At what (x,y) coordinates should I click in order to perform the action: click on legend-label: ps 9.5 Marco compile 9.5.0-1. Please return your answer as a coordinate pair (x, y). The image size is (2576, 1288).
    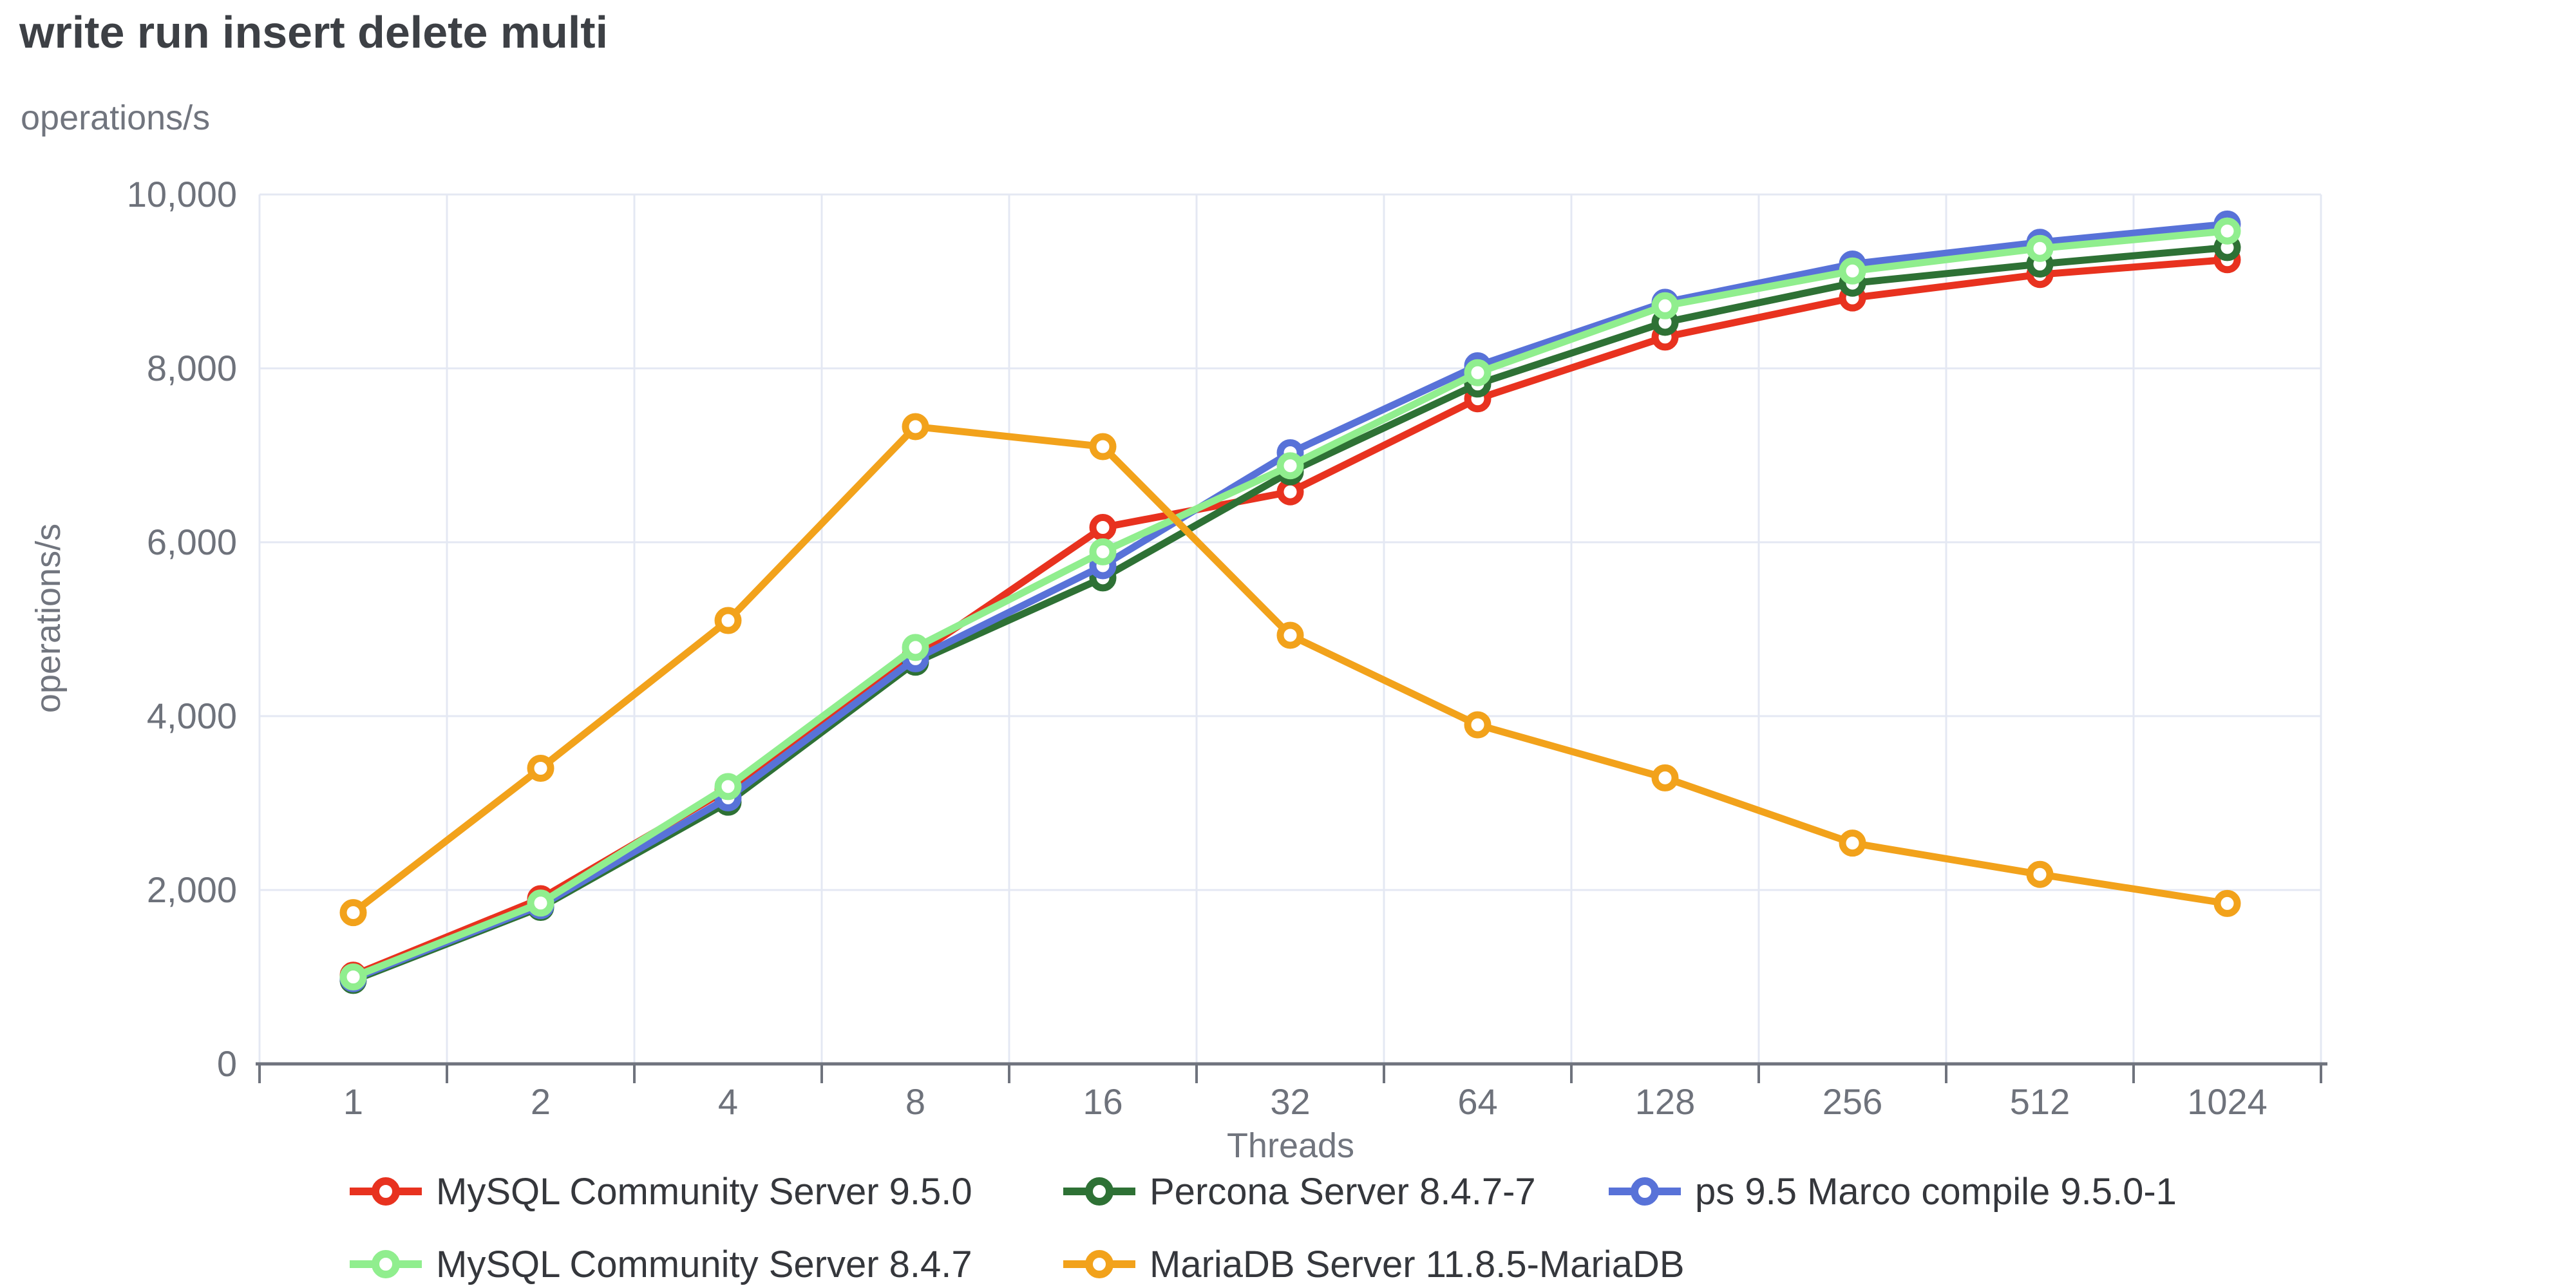
    Looking at the image, I should click on (1936, 1191).